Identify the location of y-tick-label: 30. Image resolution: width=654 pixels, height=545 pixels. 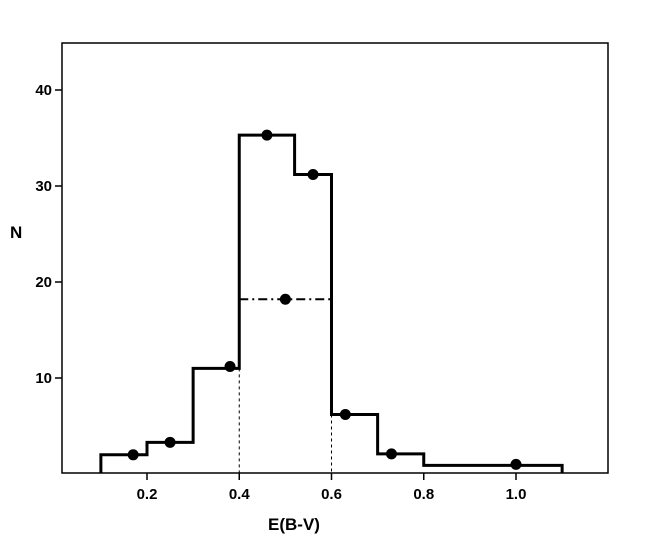
(43, 186).